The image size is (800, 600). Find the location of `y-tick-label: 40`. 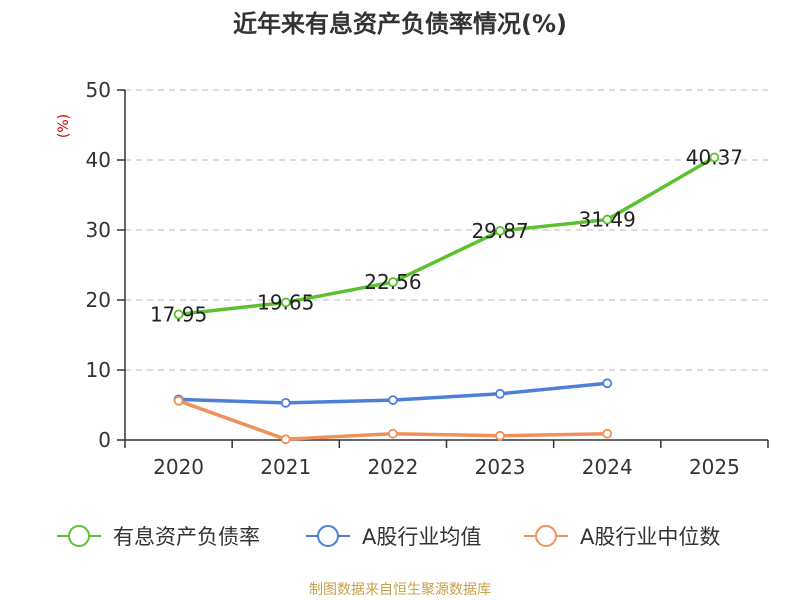

y-tick-label: 40 is located at coordinates (98, 160).